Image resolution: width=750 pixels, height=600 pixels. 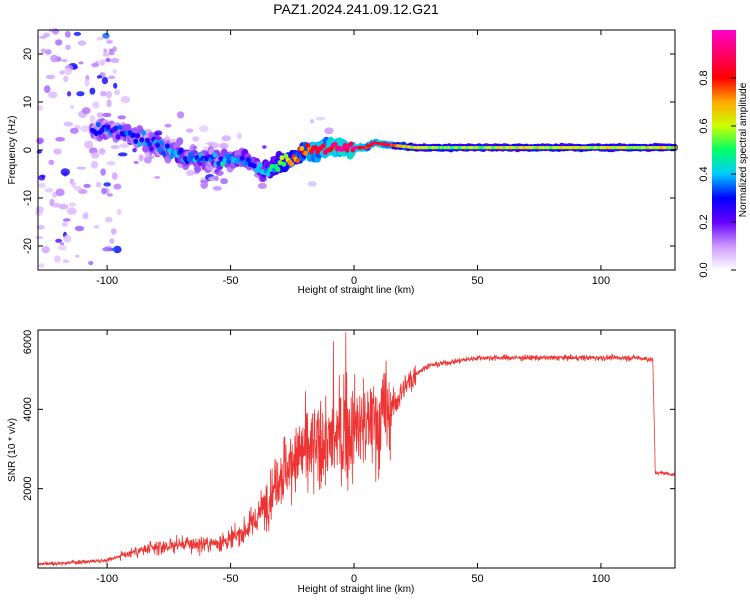 What do you see at coordinates (197, 169) in the screenshot?
I see `spectrogram-ridge-halo` at bounding box center [197, 169].